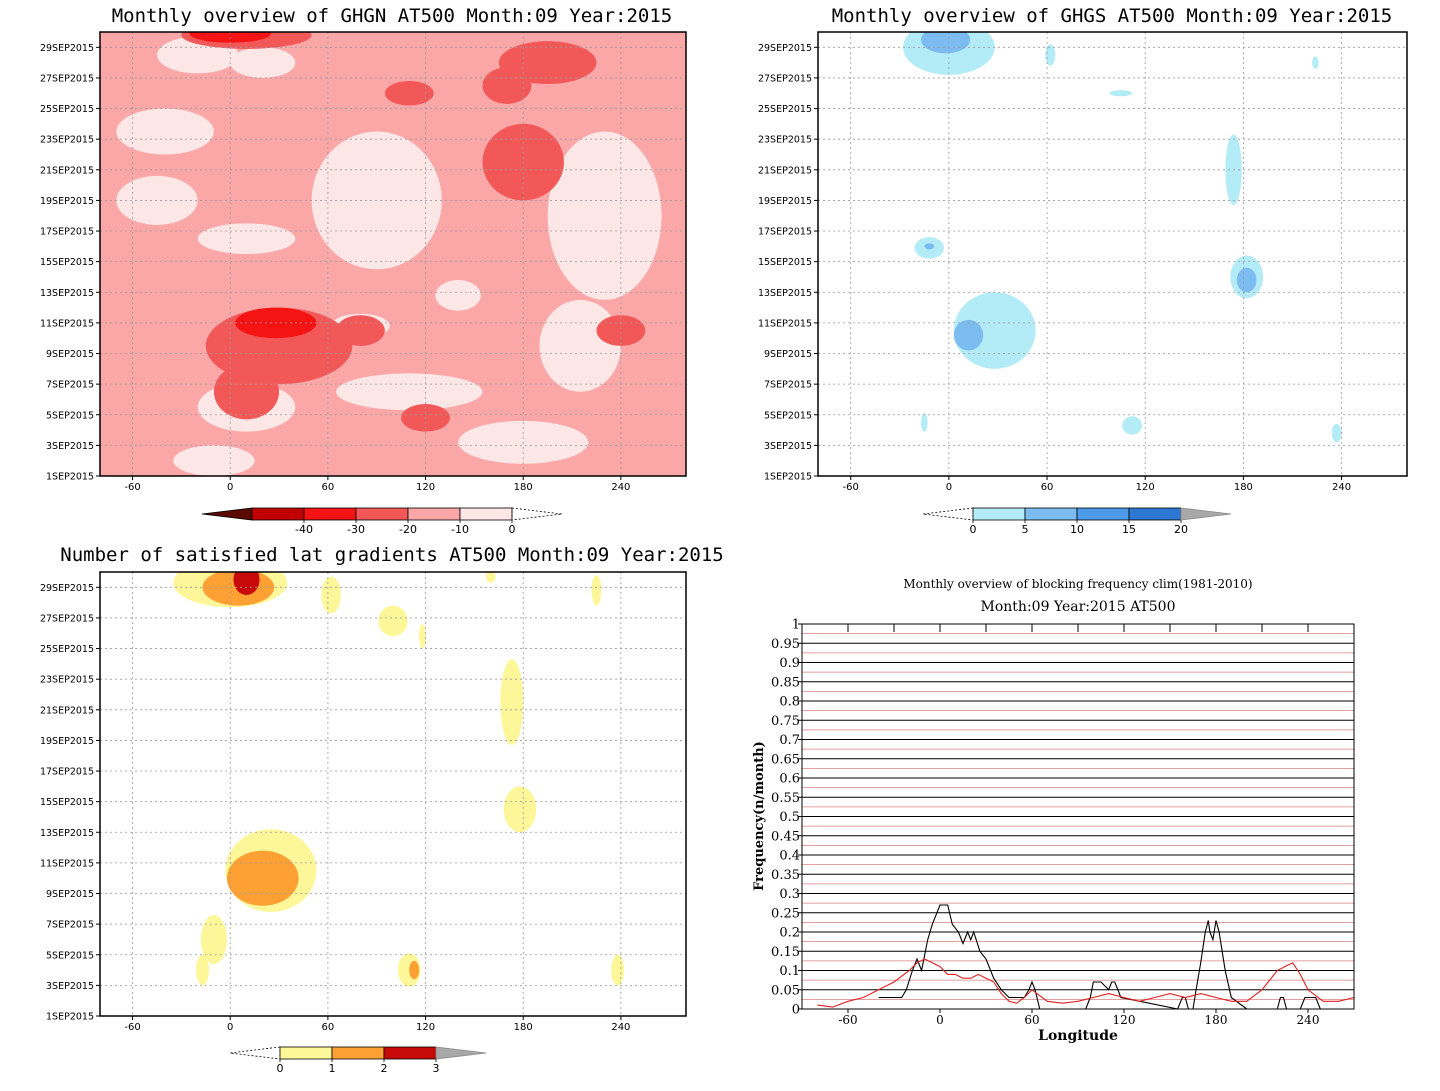  I want to click on ghgn-y-tick-label: 25SEP2015, so click(67, 109).